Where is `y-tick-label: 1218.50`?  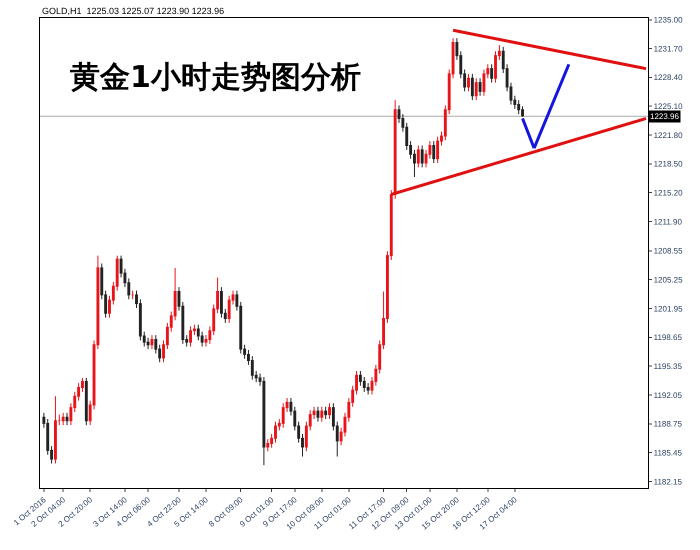 y-tick-label: 1218.50 is located at coordinates (669, 164).